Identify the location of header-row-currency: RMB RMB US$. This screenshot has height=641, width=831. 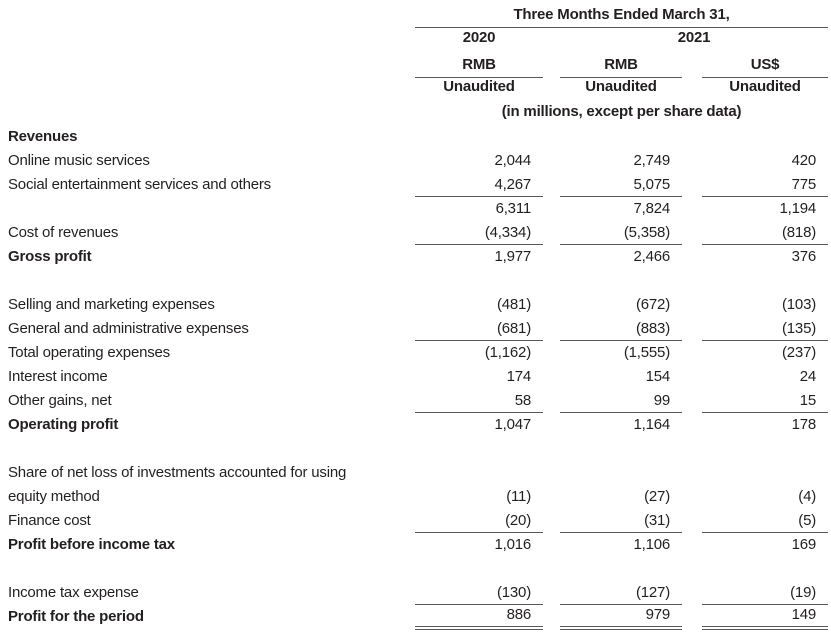
(414, 64).